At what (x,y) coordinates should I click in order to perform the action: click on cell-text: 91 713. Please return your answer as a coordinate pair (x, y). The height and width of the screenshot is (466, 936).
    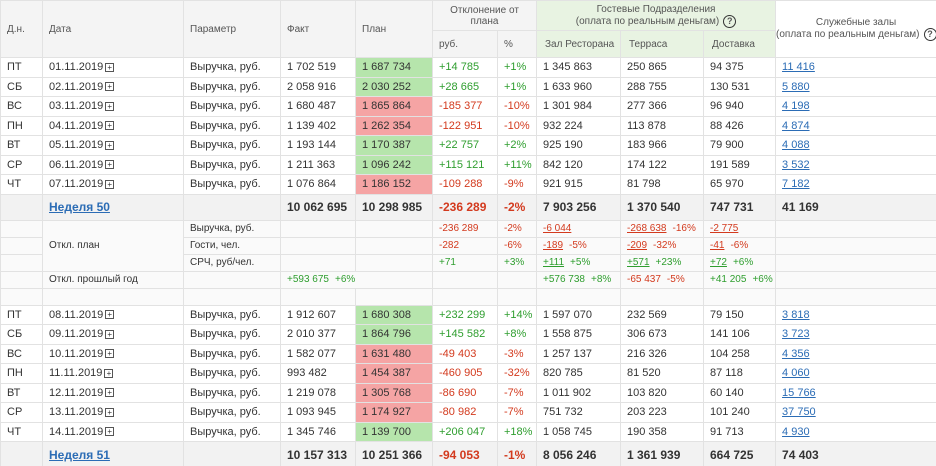
    Looking at the image, I should click on (727, 431).